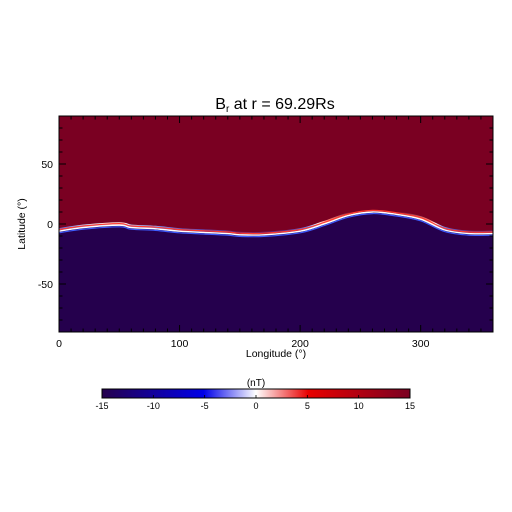  What do you see at coordinates (421, 344) in the screenshot?
I see `x-tick-label: 300` at bounding box center [421, 344].